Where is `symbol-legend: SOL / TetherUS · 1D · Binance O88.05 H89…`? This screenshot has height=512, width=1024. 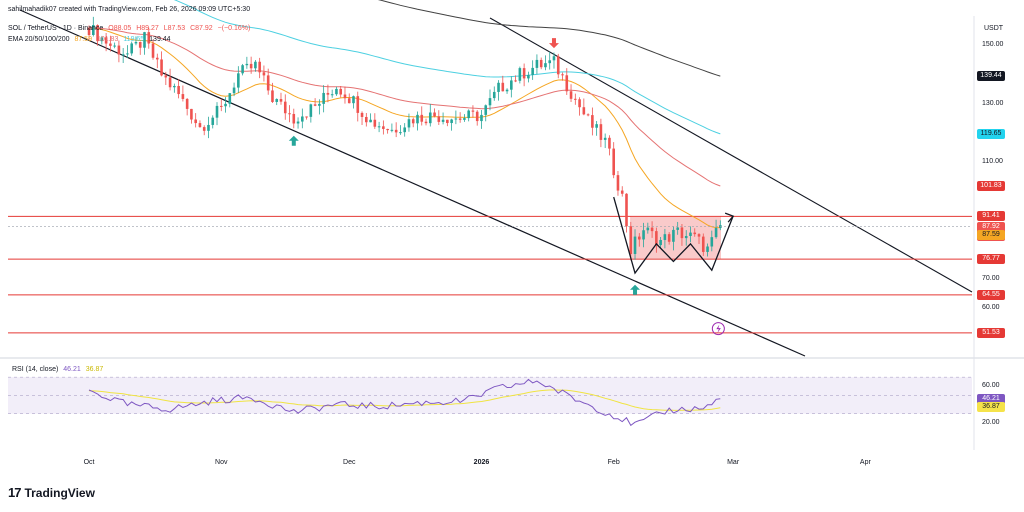 symbol-legend: SOL / TetherUS · 1D · Binance O88.05 H89… is located at coordinates (130, 28).